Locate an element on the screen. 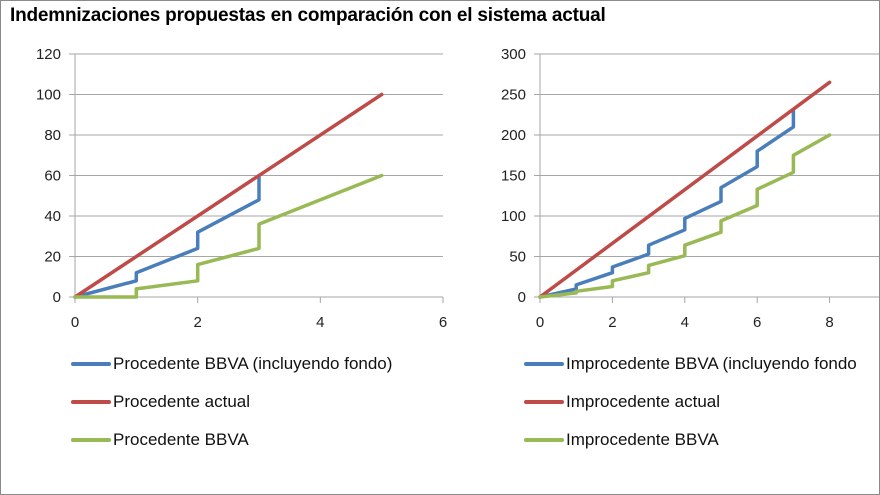  legend-label: Procedente BBVA (incluyendo fondo) is located at coordinates (253, 363).